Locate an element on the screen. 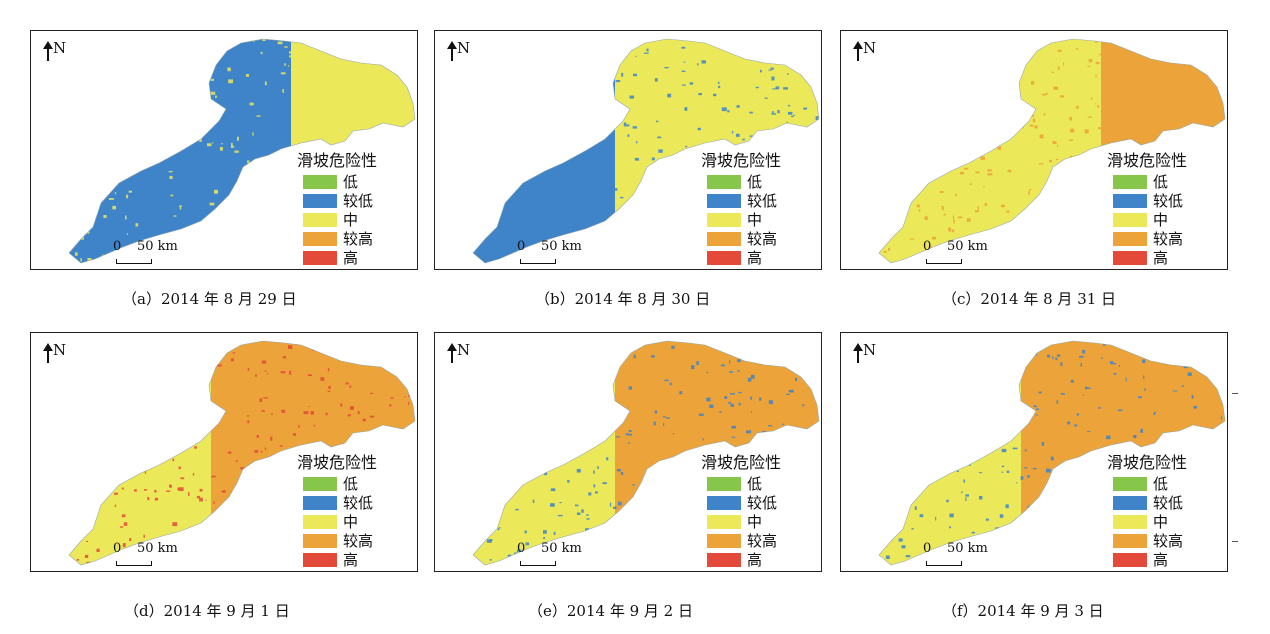 The width and height of the screenshot is (1270, 634). hazard-map is located at coordinates (646, 453).